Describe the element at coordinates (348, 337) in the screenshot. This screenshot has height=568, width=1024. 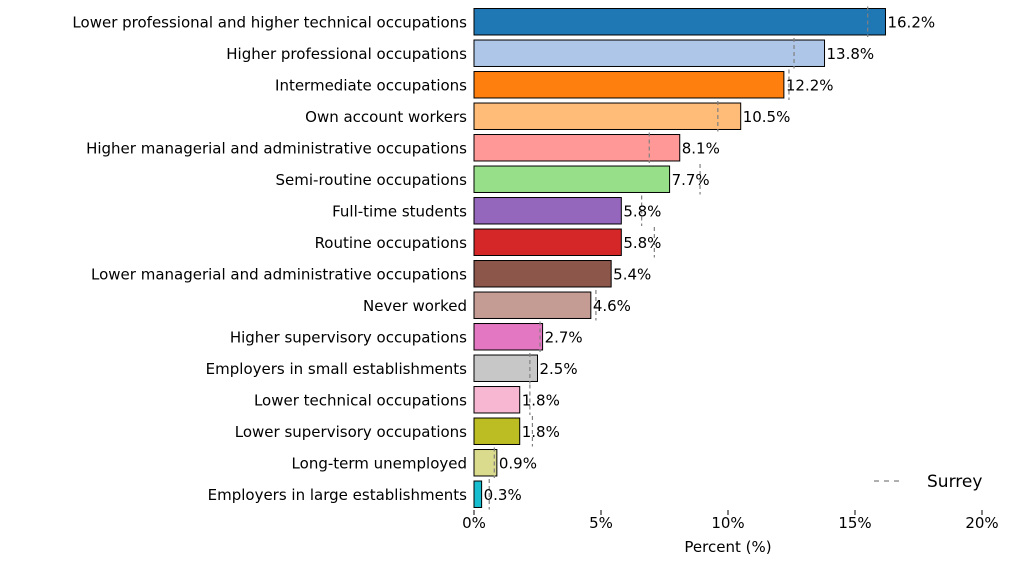
I see `category-label-higher-supervisory-occupations: Higher supervisory occupations` at that location.